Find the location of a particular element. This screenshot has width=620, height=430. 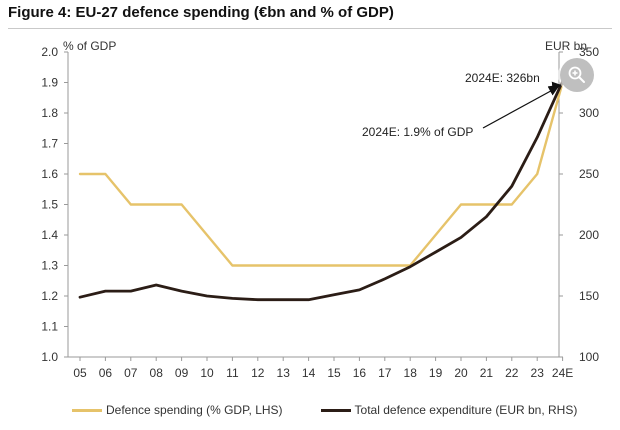

zoom-in-icon is located at coordinates (576, 74).